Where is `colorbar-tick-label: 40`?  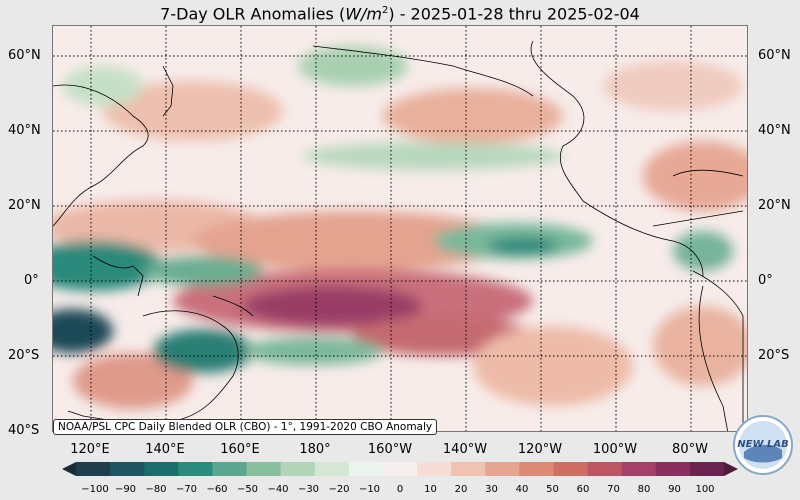
colorbar-tick-label: 40 is located at coordinates (522, 489).